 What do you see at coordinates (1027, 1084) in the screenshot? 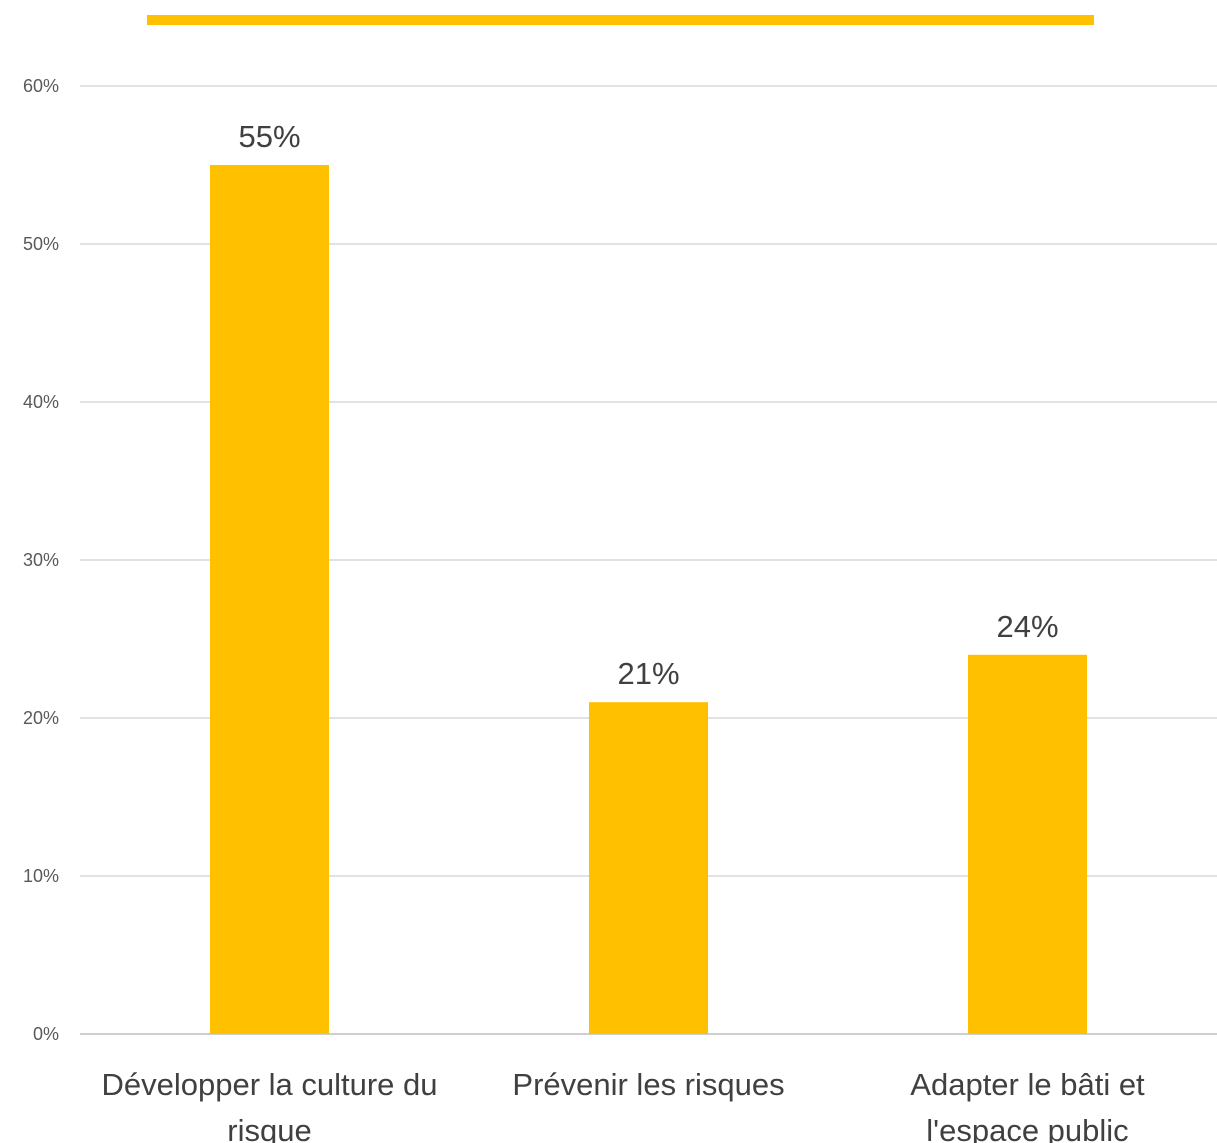
I see `x-tick-label: Adapter le bâti et` at bounding box center [1027, 1084].